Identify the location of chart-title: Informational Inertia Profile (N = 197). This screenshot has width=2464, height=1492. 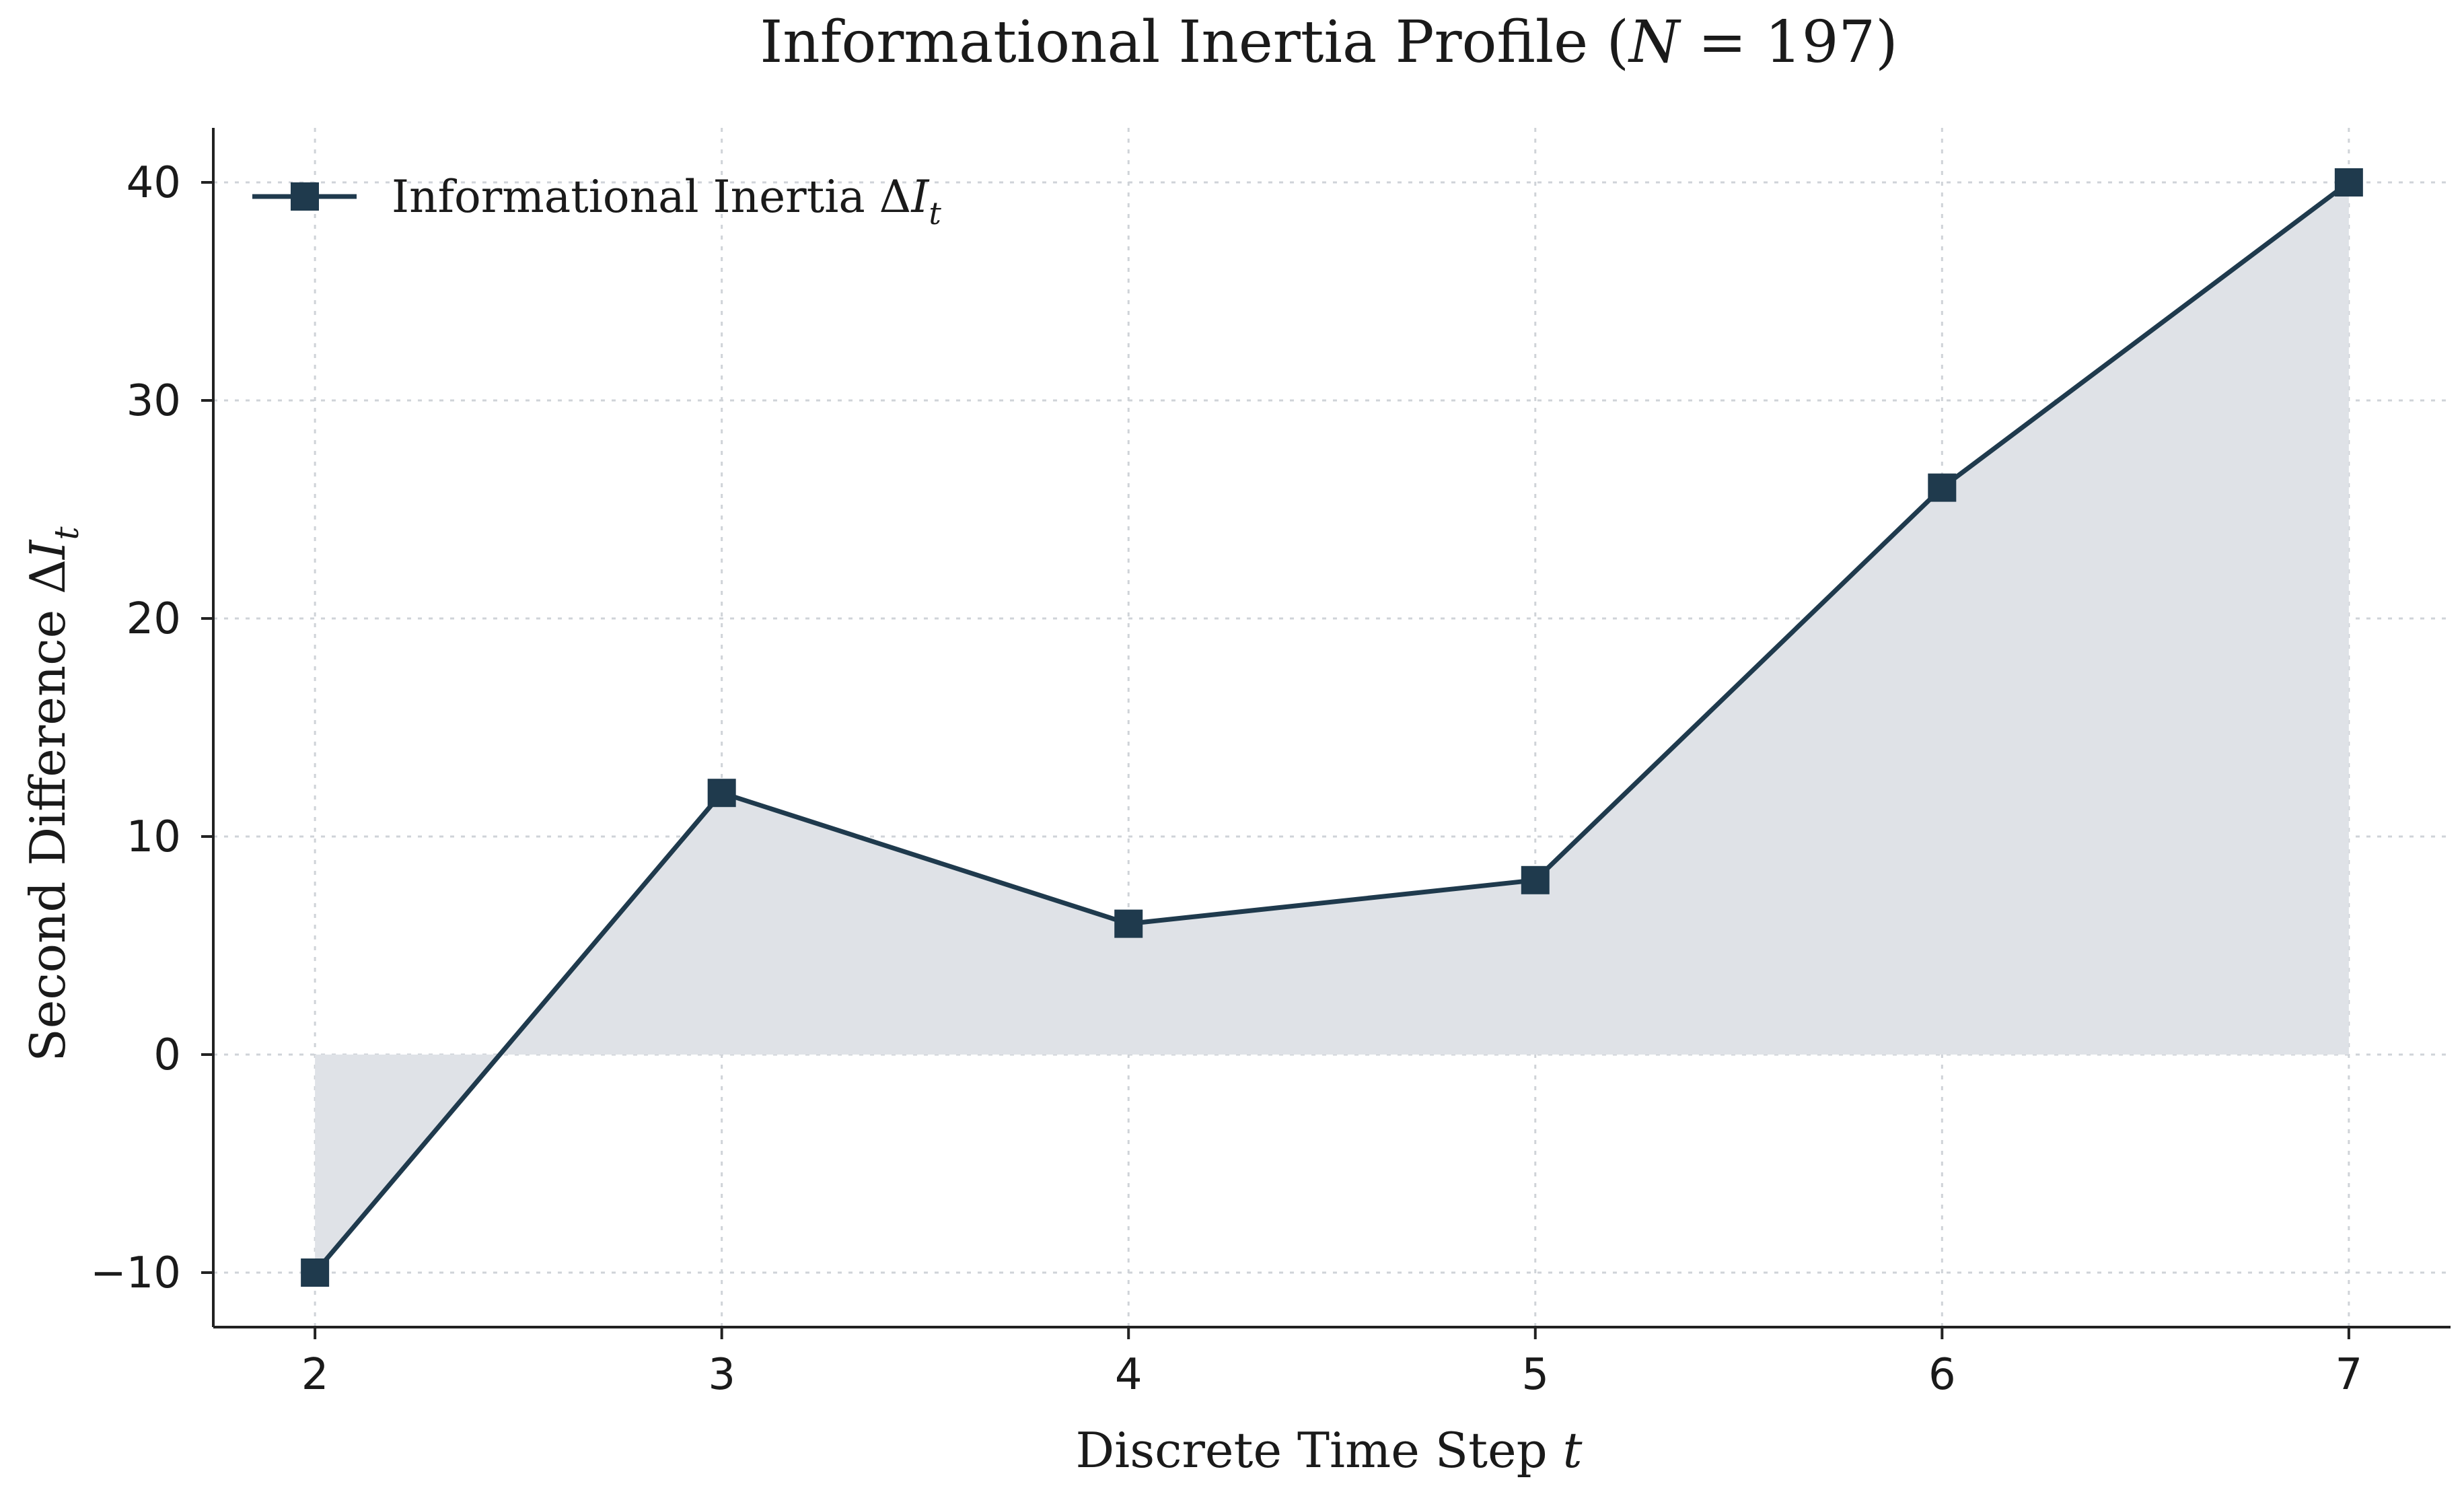
(1328, 42).